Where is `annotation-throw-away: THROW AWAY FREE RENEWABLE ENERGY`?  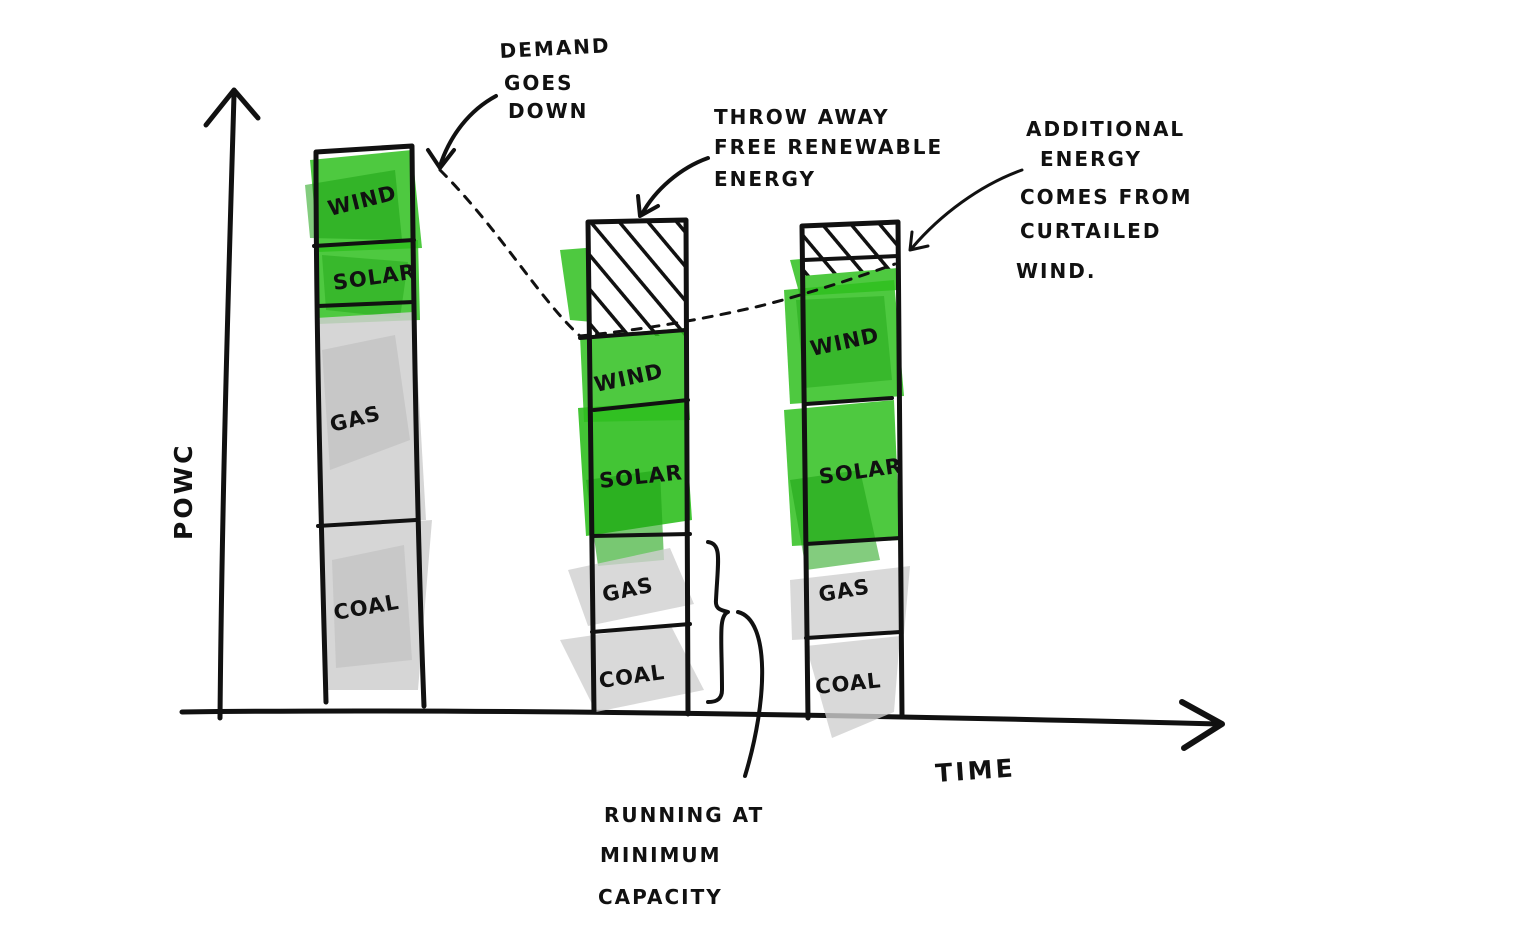
annotation-throw-away: THROW AWAY FREE RENEWABLE ENERGY is located at coordinates (789, 161).